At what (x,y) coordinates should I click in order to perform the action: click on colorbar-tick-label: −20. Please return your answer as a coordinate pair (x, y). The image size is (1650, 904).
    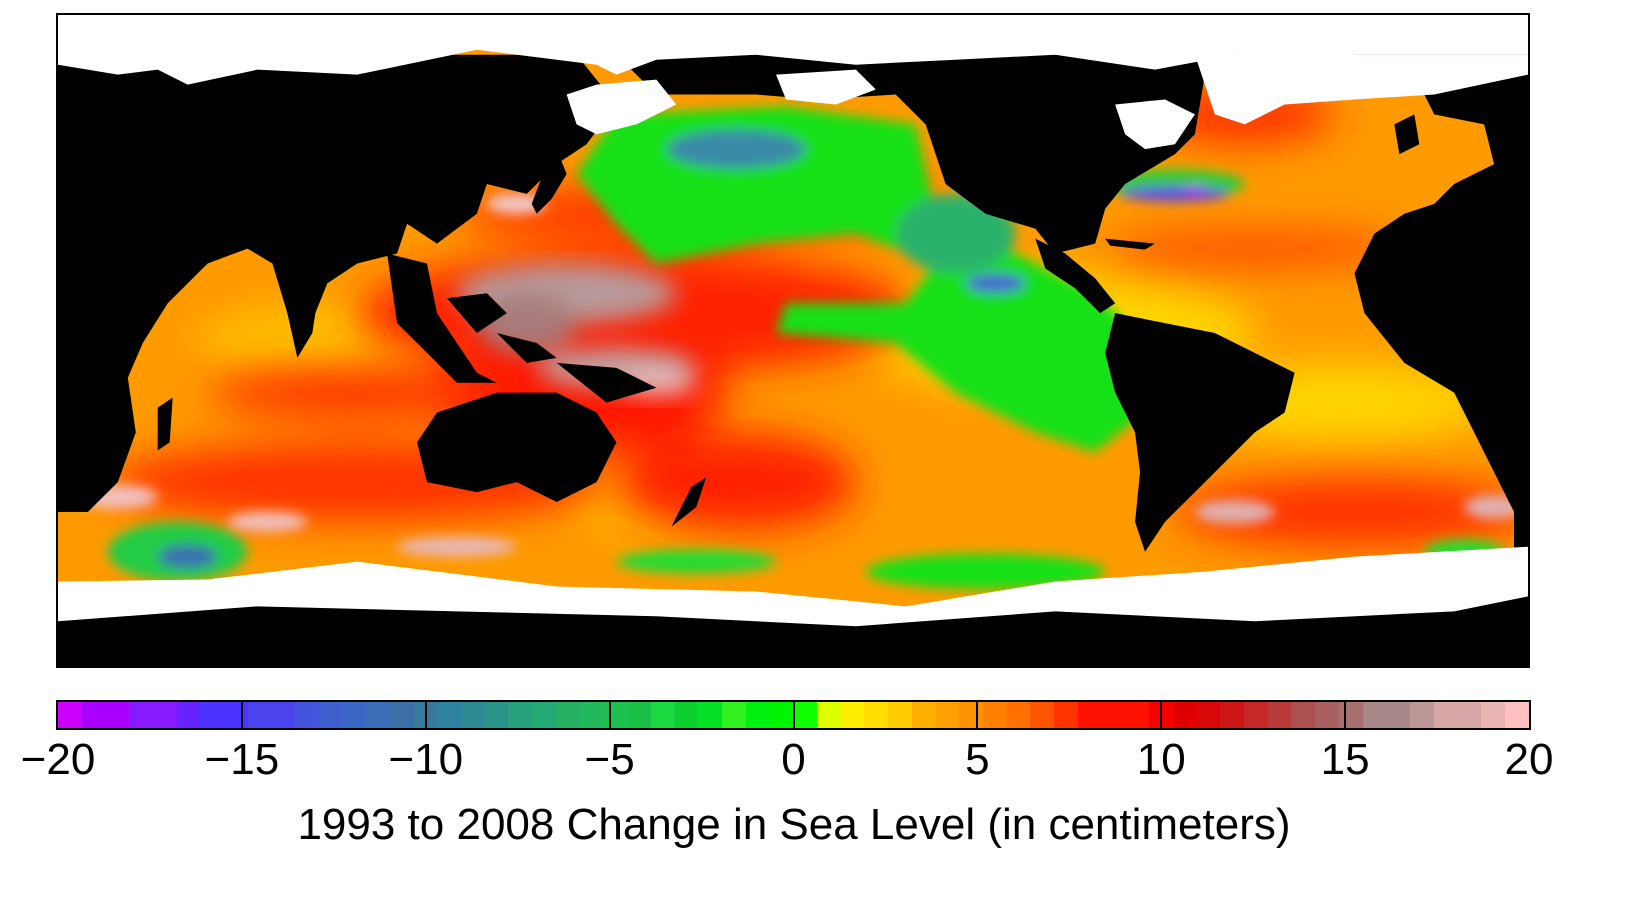
    Looking at the image, I should click on (58, 759).